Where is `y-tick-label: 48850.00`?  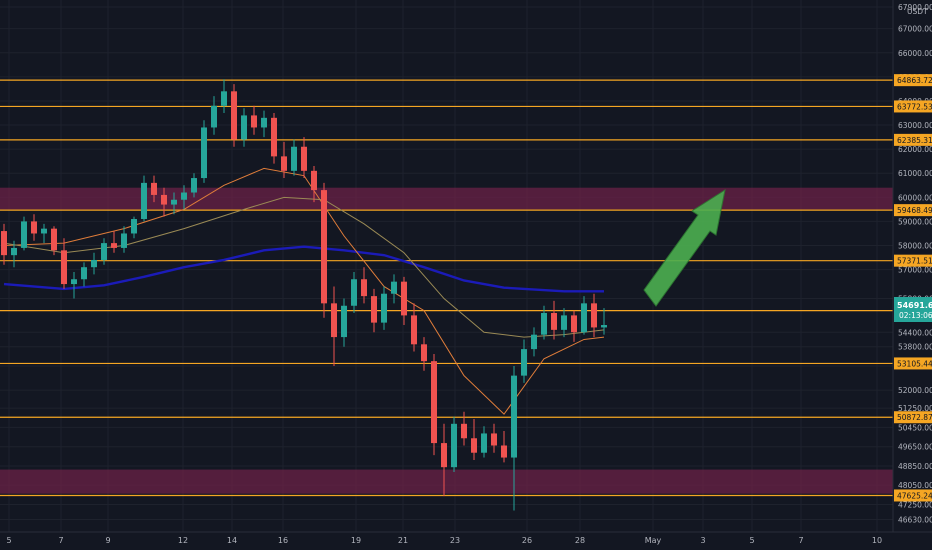 y-tick-label: 48850.00 is located at coordinates (915, 466).